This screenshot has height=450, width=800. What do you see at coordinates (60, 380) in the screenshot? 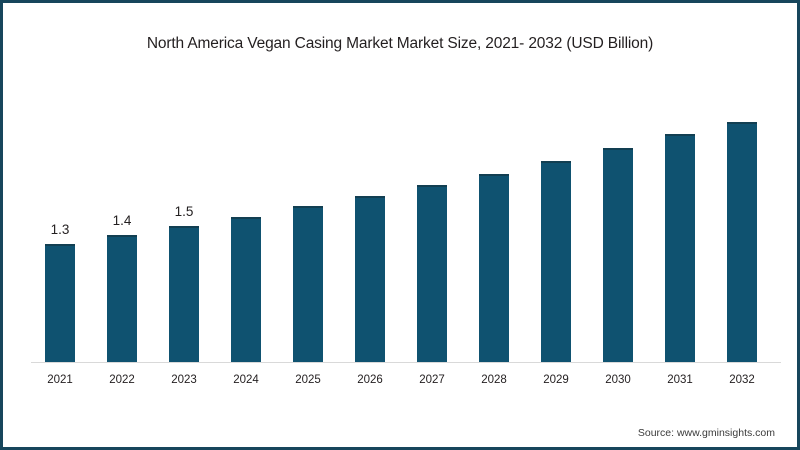
I see `x-axis-tick-label: 2021` at bounding box center [60, 380].